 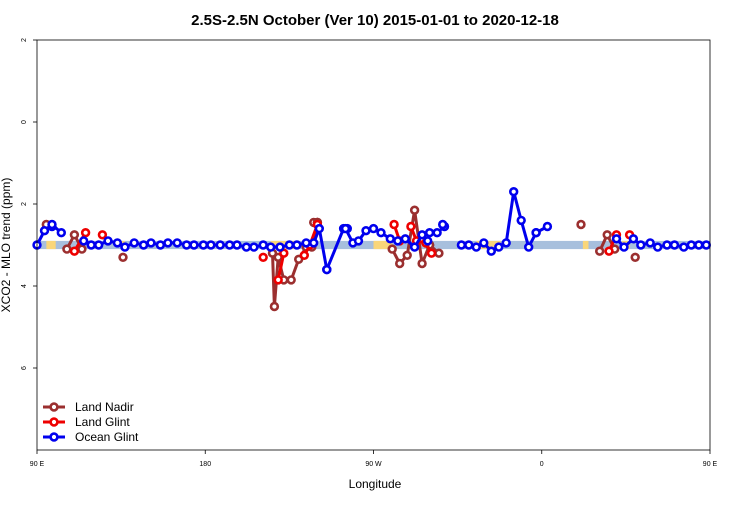 What do you see at coordinates (102, 422) in the screenshot?
I see `legend-label-1: Land Glint` at bounding box center [102, 422].